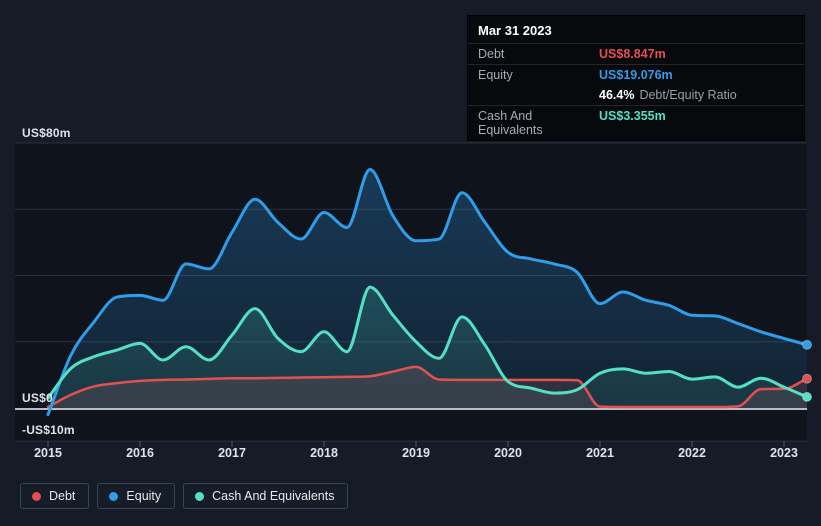 This screenshot has width=821, height=526. What do you see at coordinates (510, 123) in the screenshot?
I see `tooltip-cash-label: Cash And Equivalents` at bounding box center [510, 123].